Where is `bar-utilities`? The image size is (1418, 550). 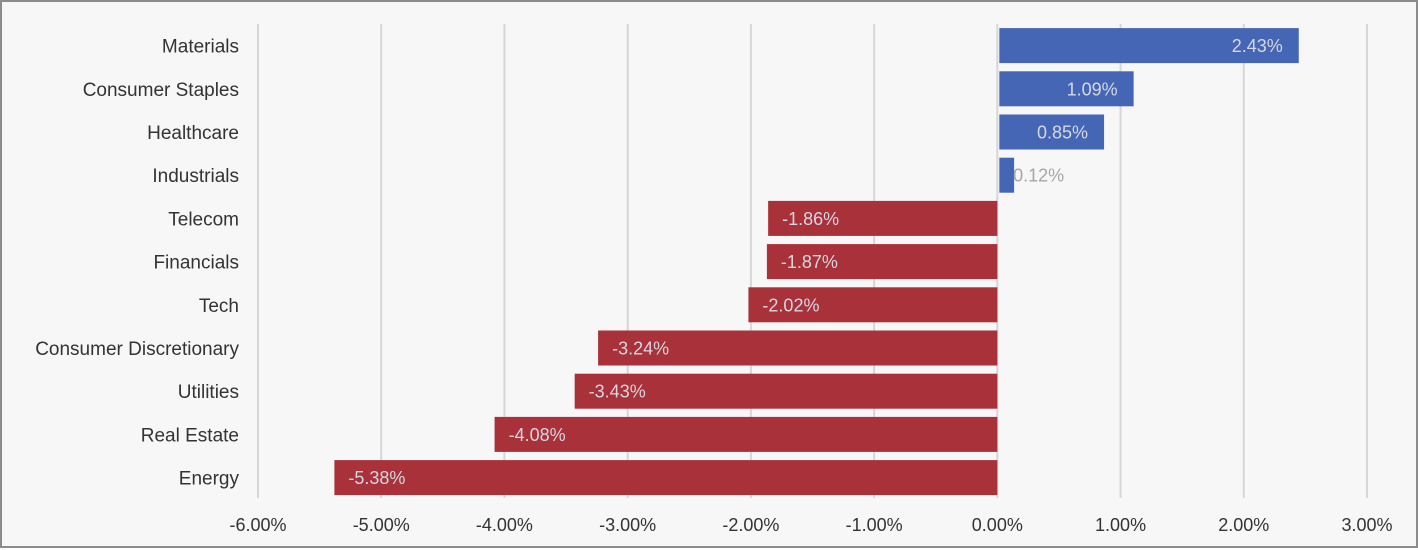
bar-utilities is located at coordinates (786, 391).